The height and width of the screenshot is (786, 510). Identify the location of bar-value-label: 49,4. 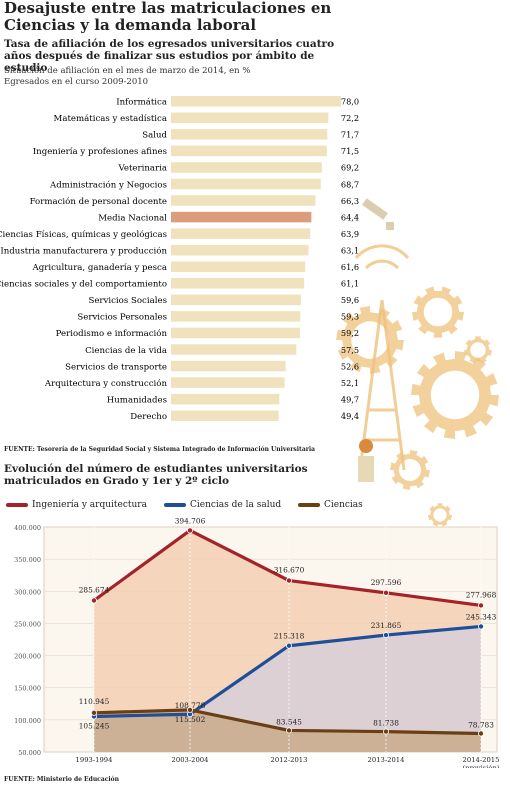
(350, 416).